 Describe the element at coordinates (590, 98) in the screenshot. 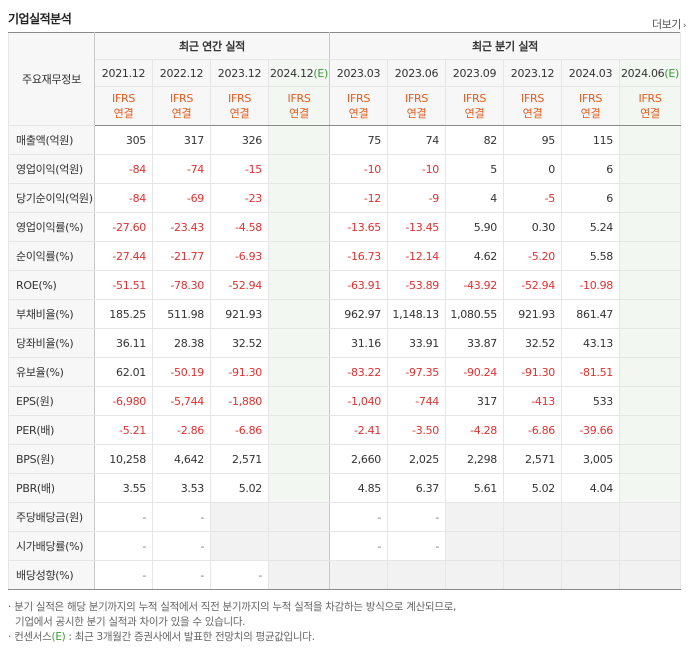

I see `standard-line1: IFRS` at that location.